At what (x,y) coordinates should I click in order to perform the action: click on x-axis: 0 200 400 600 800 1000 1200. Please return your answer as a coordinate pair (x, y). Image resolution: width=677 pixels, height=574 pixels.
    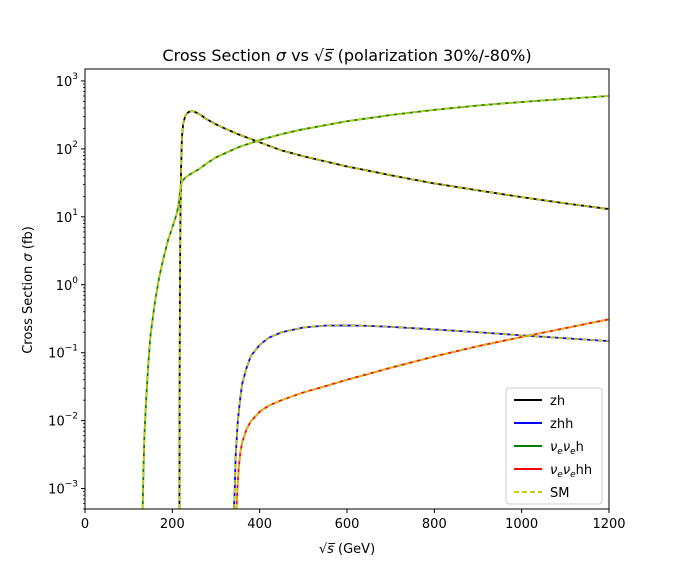
    Looking at the image, I should click on (353, 520).